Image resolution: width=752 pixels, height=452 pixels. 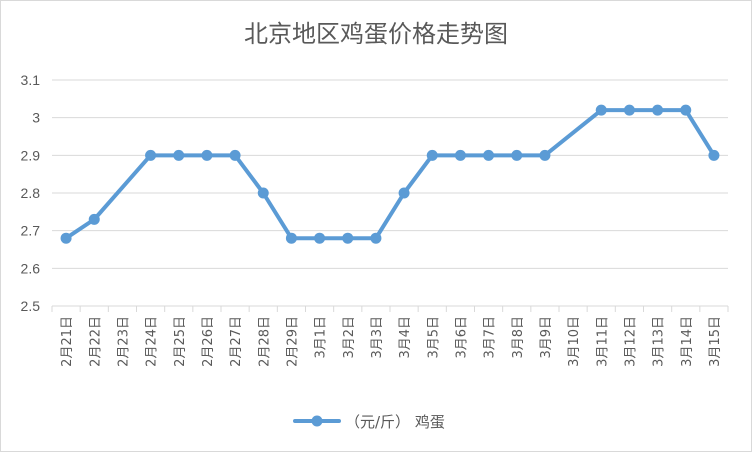 What do you see at coordinates (180, 341) in the screenshot?
I see `x-tick-label: 2月25日` at bounding box center [180, 341].